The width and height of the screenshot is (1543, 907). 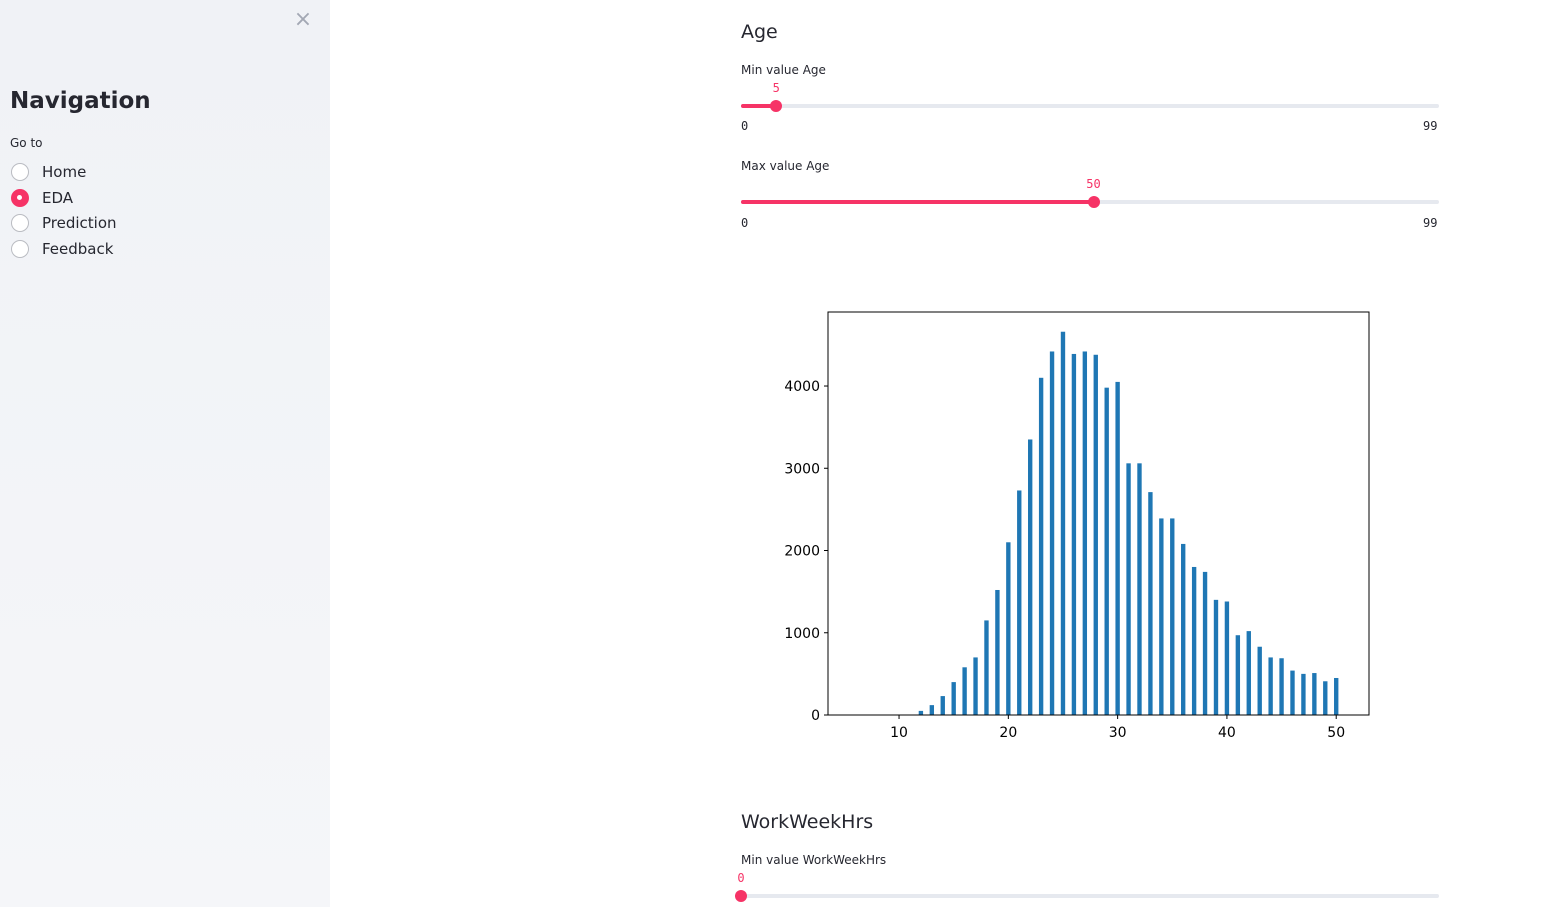 What do you see at coordinates (745, 126) in the screenshot?
I see `age-min-slider-min: 0` at bounding box center [745, 126].